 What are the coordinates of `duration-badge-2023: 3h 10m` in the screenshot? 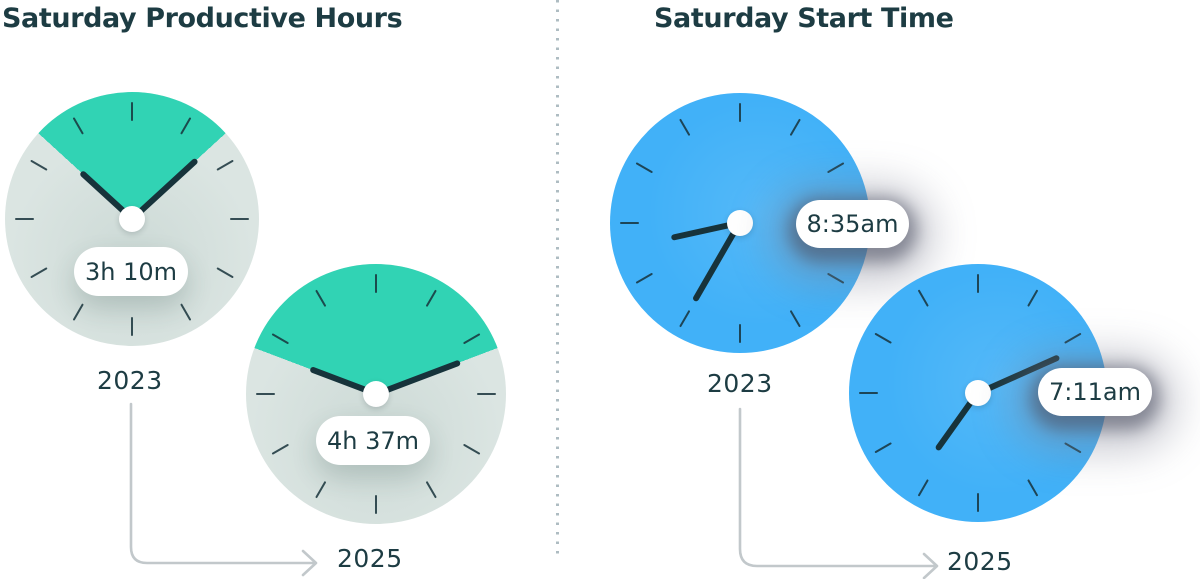 It's located at (131, 271).